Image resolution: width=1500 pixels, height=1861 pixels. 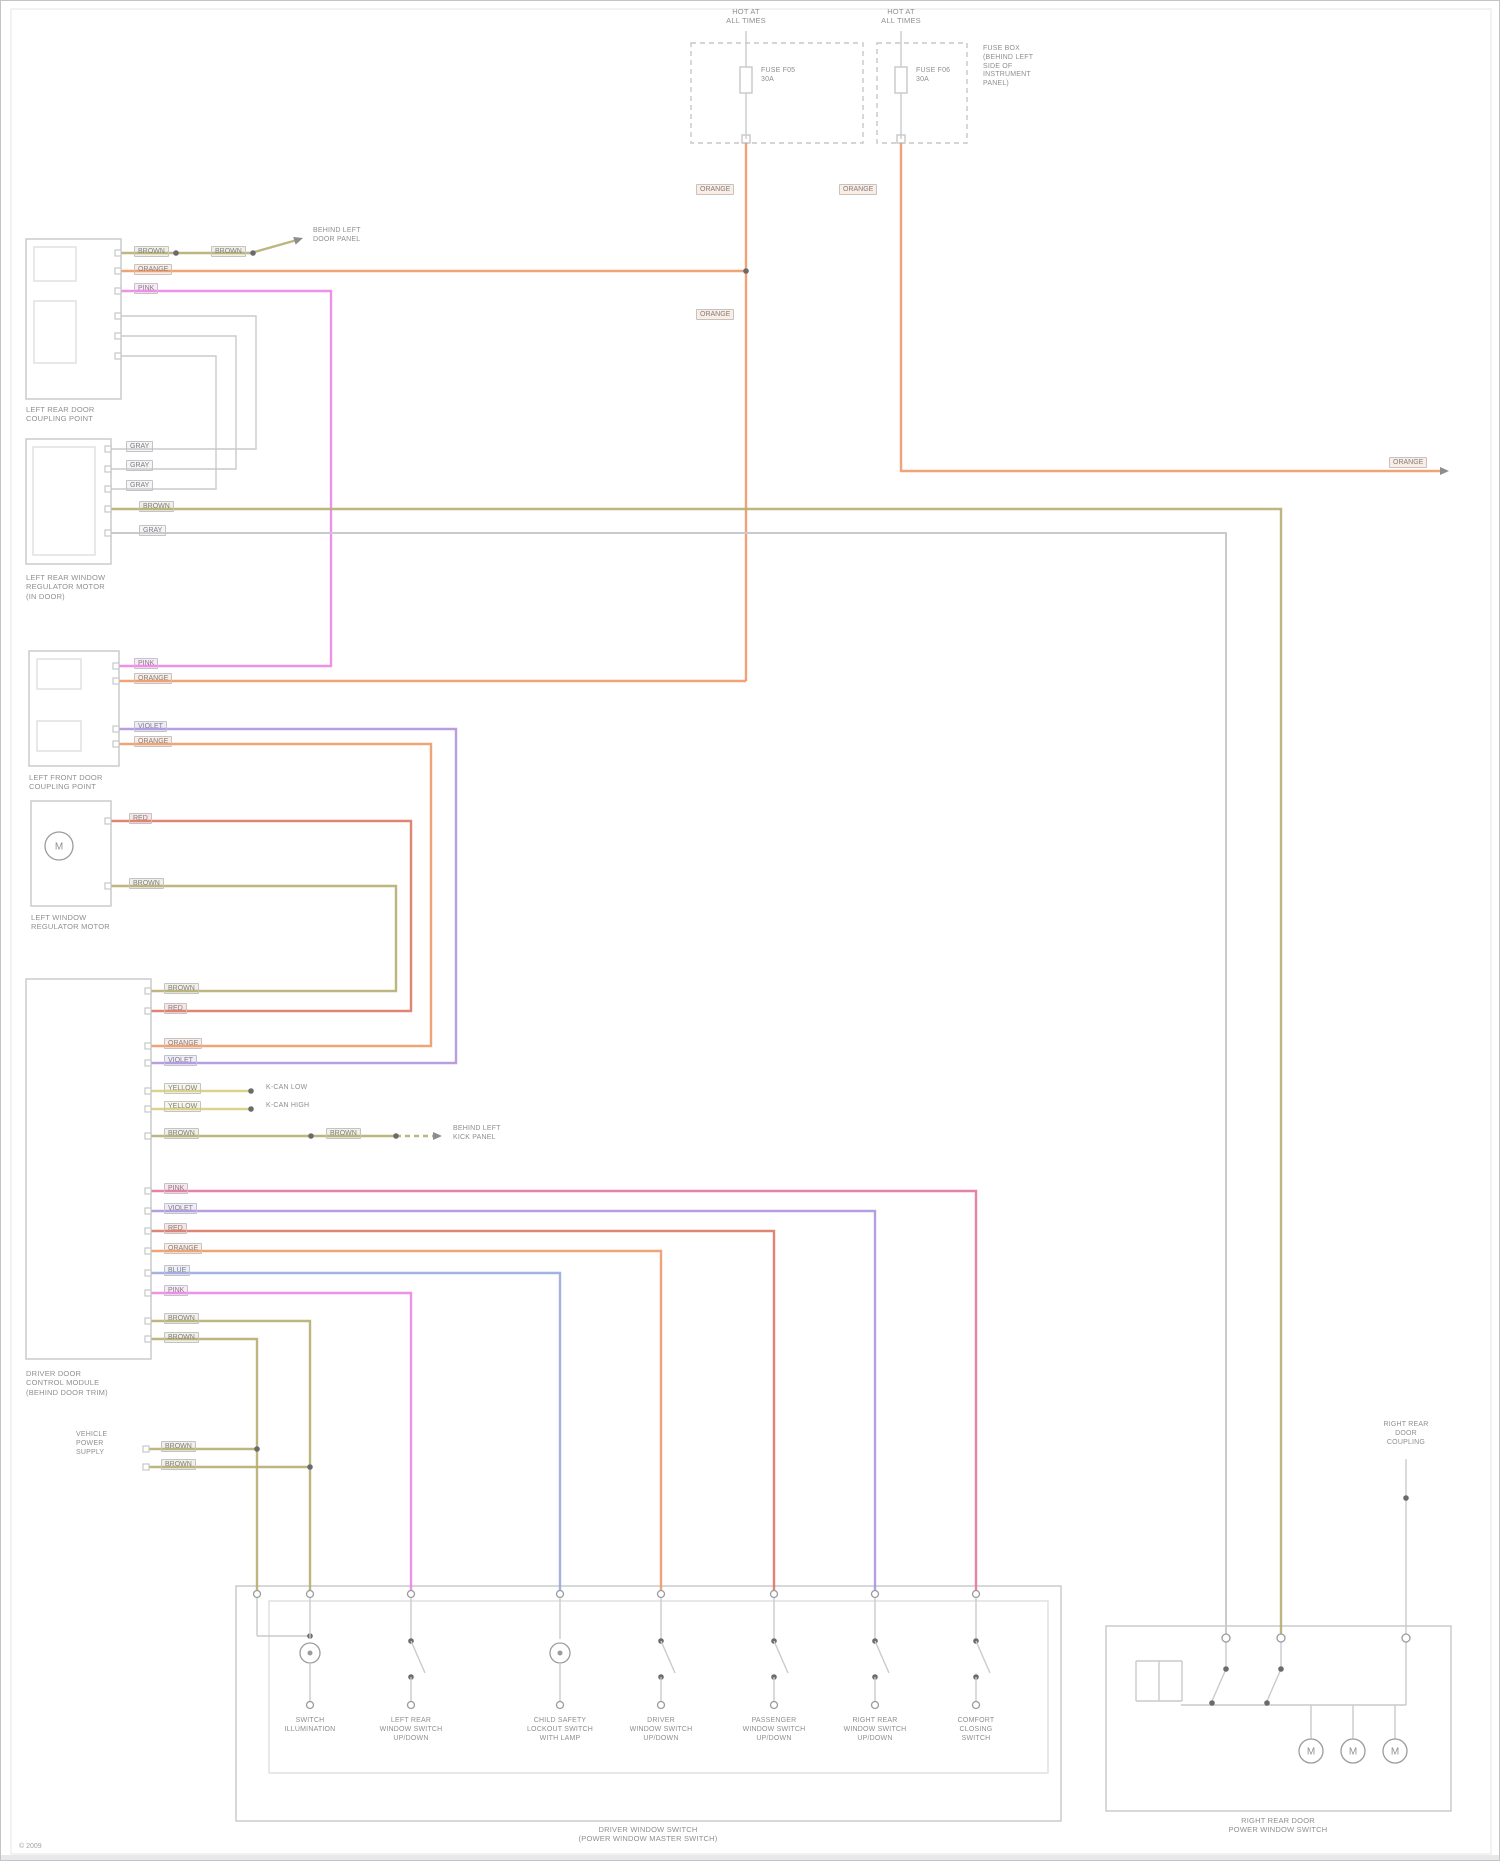 What do you see at coordinates (146, 288) in the screenshot?
I see `wire-label-pink-3: PINK` at bounding box center [146, 288].